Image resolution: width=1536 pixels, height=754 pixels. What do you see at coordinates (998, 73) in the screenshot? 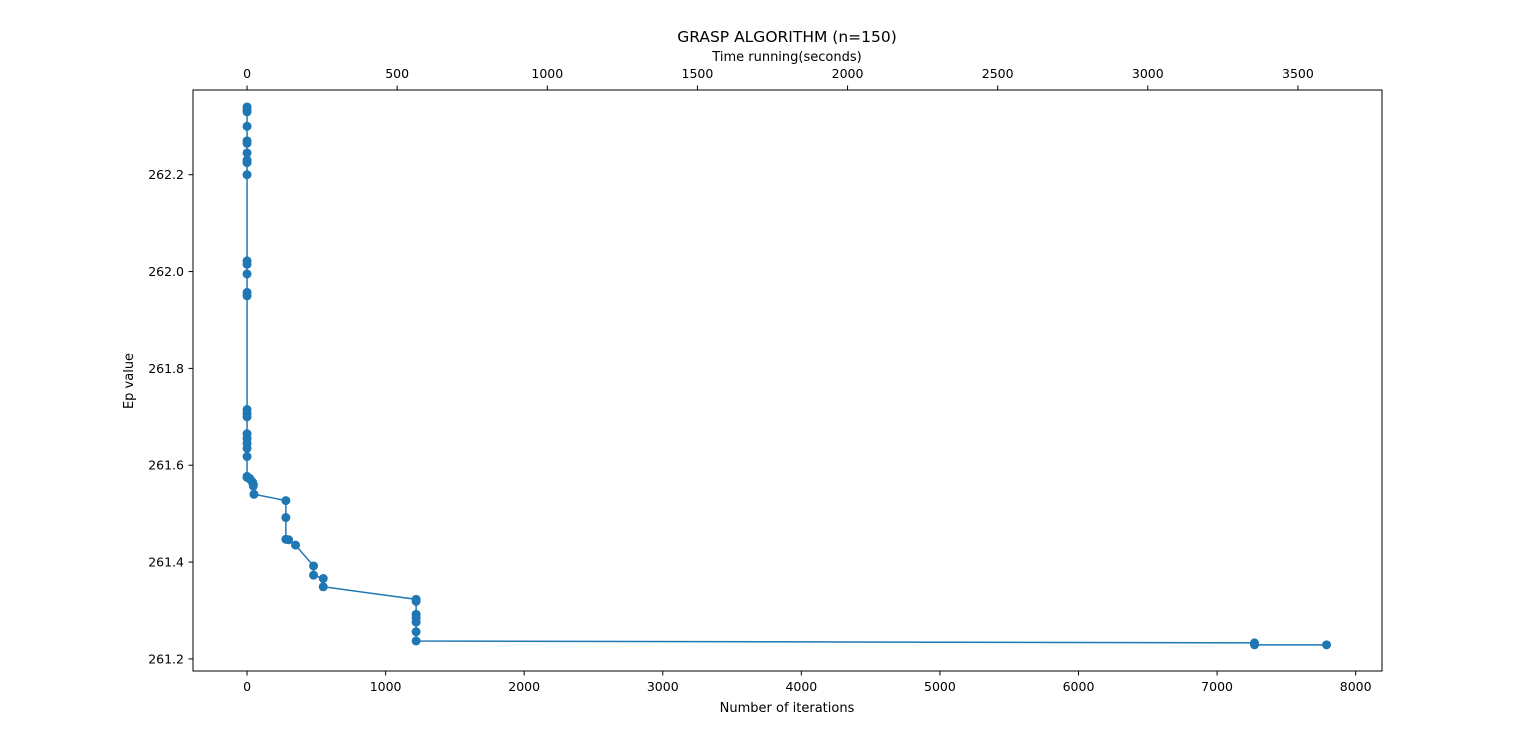
I see `top-tick-label: 2500` at bounding box center [998, 73].